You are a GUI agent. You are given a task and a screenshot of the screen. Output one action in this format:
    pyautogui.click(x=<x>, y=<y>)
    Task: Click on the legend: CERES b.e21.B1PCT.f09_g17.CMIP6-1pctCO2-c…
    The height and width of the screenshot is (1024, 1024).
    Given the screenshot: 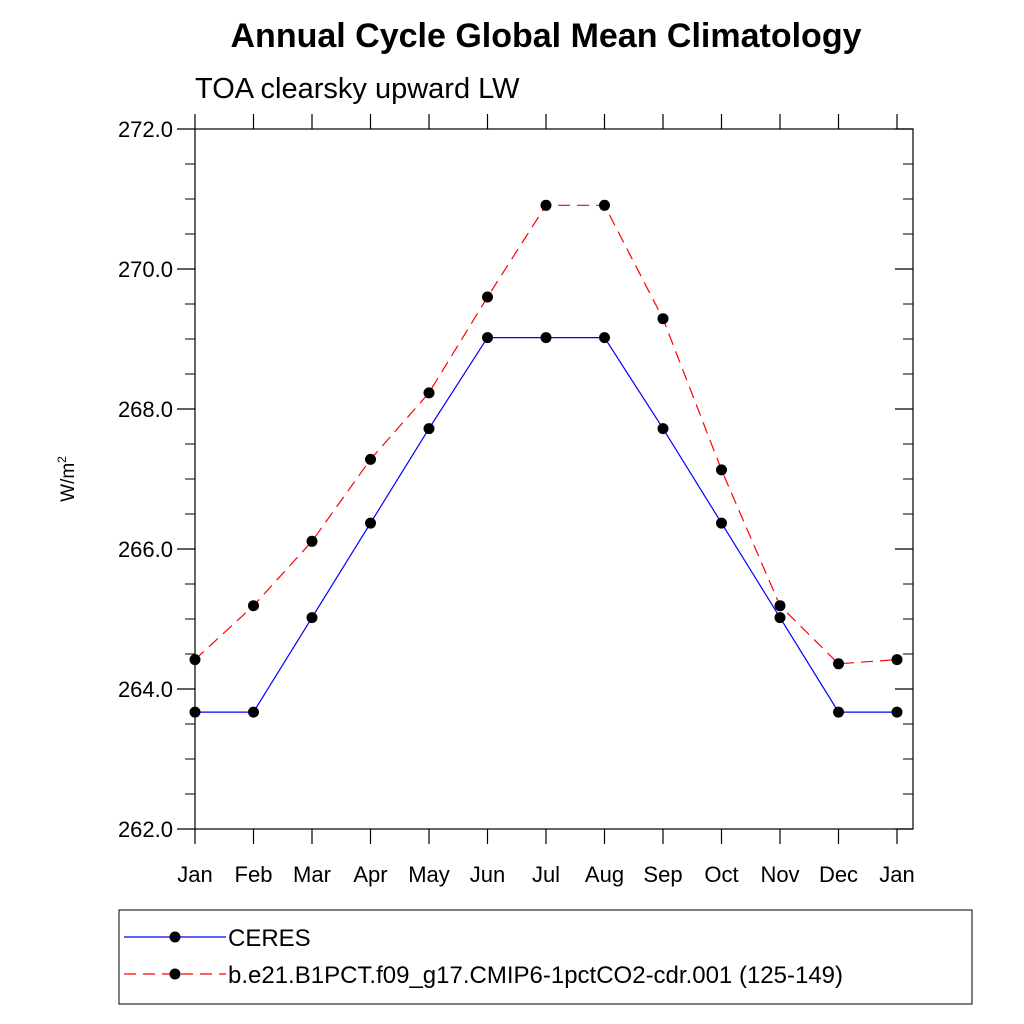 What is the action you would take?
    pyautogui.click(x=545, y=957)
    